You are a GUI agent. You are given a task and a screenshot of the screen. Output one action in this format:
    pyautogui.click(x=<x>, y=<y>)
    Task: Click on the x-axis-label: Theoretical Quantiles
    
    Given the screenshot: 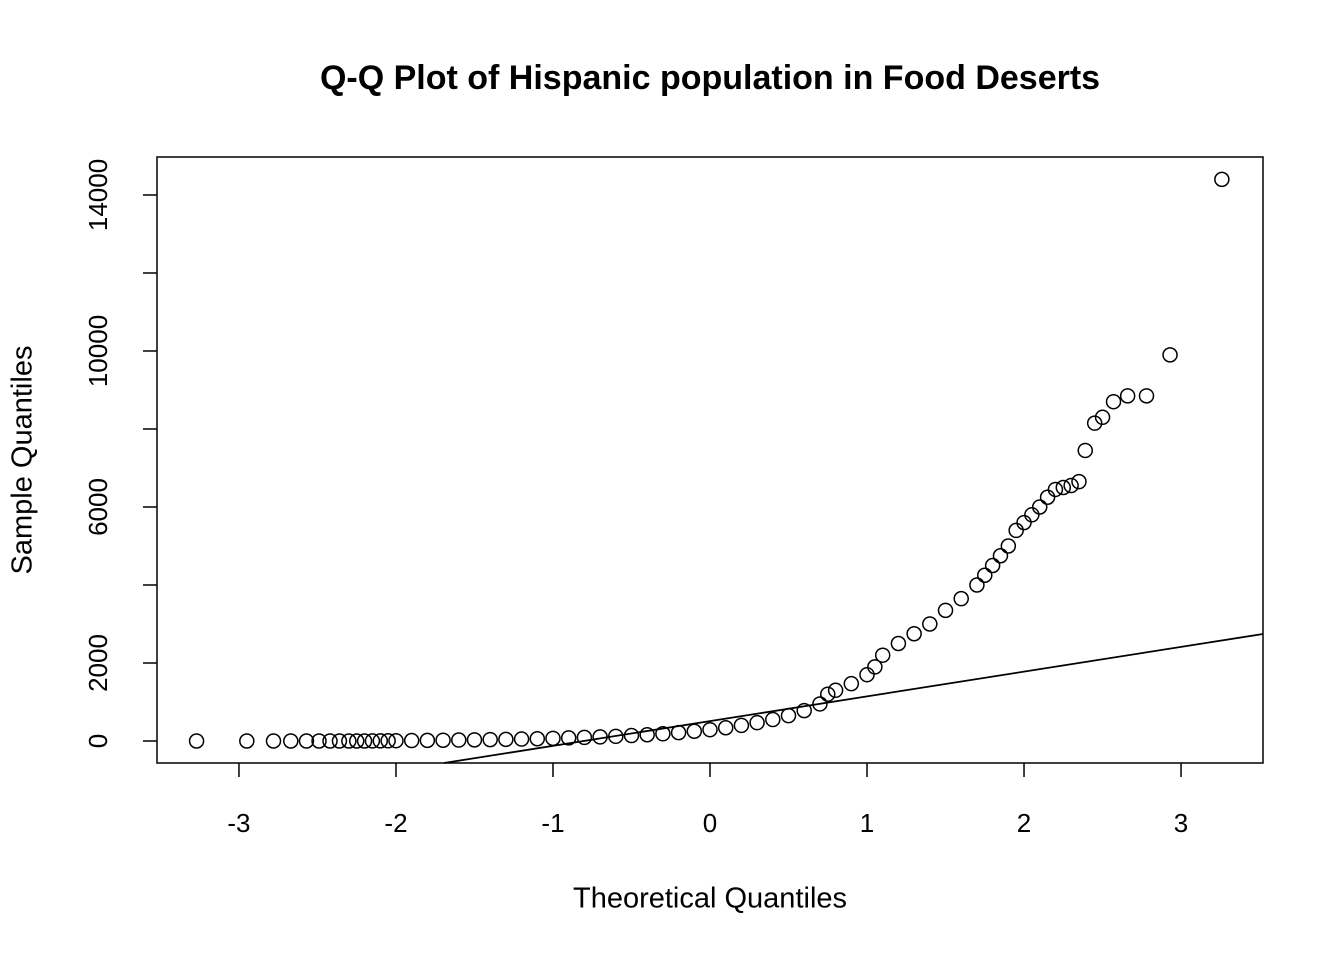 What is the action you would take?
    pyautogui.click(x=710, y=899)
    